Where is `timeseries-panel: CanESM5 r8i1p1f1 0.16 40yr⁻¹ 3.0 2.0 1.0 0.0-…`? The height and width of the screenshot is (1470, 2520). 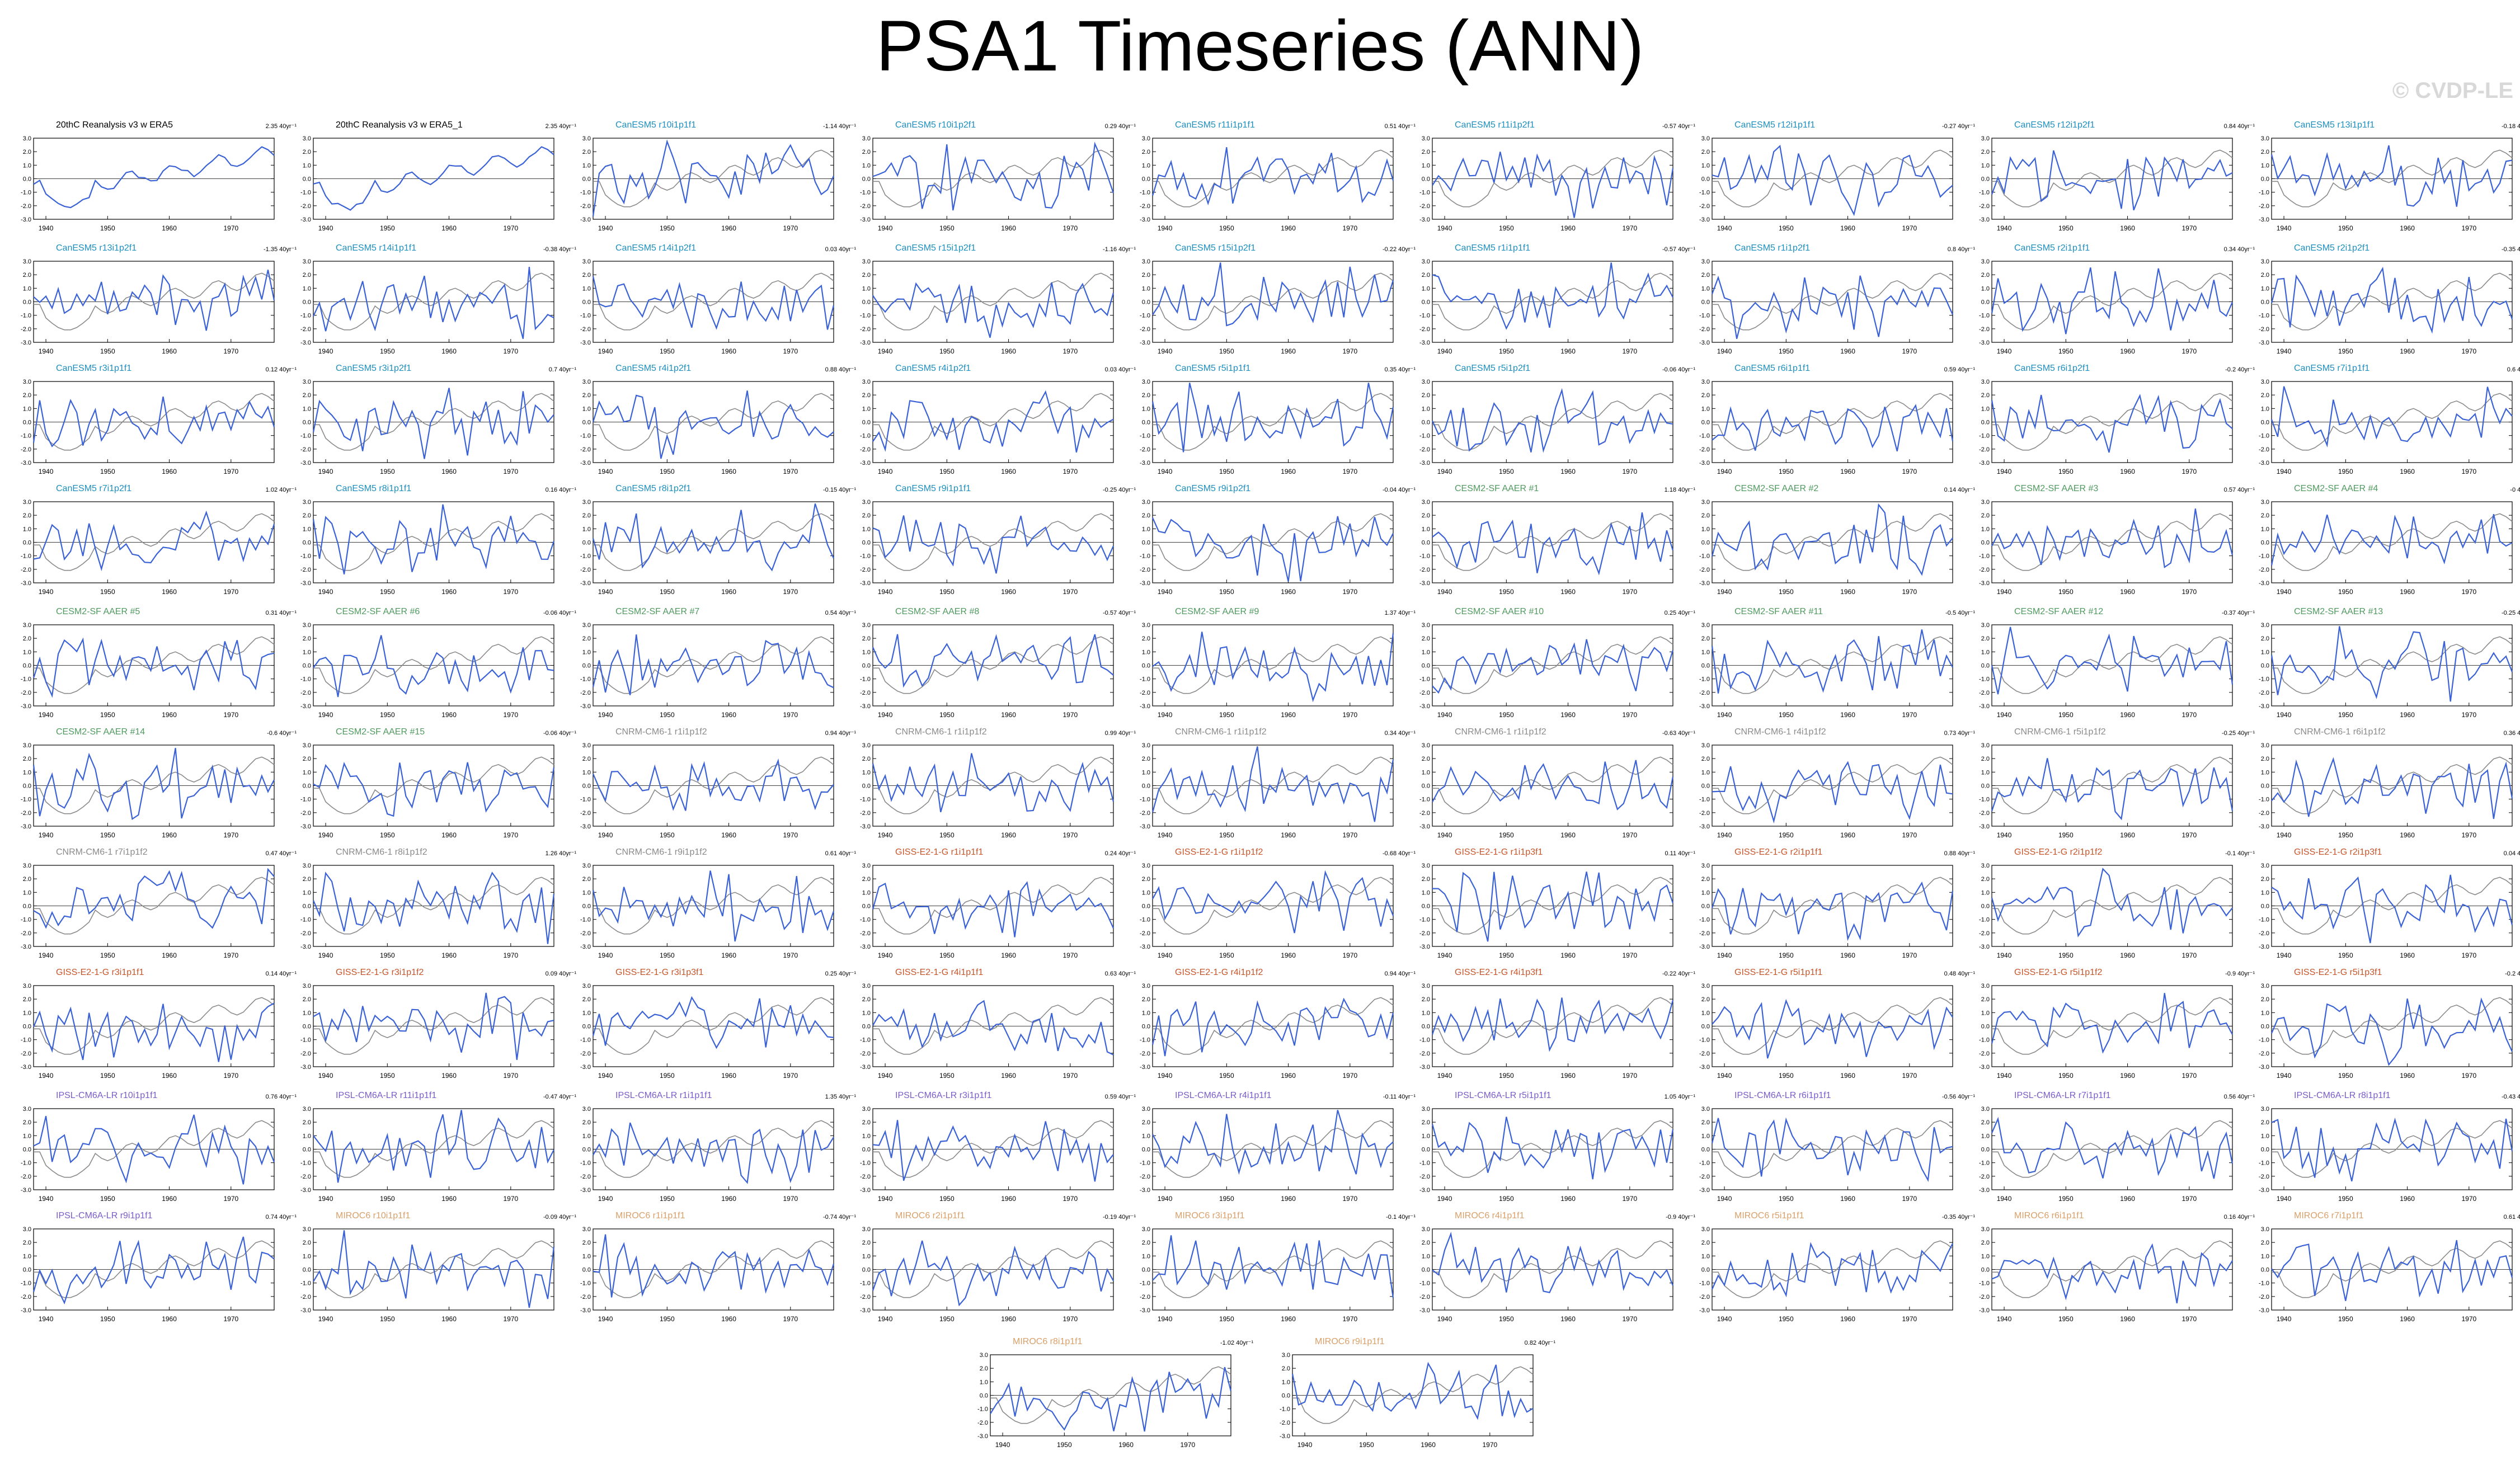
timeseries-panel: CanESM5 r8i1p1f1 0.16 40yr⁻¹ 3.0 2.0 1.0 0.0-… is located at coordinates (441, 545).